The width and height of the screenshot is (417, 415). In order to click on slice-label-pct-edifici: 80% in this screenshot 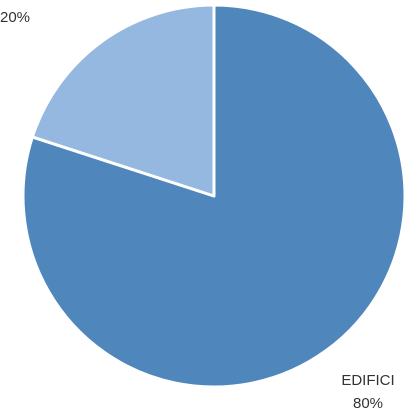, I will do `click(368, 403)`.